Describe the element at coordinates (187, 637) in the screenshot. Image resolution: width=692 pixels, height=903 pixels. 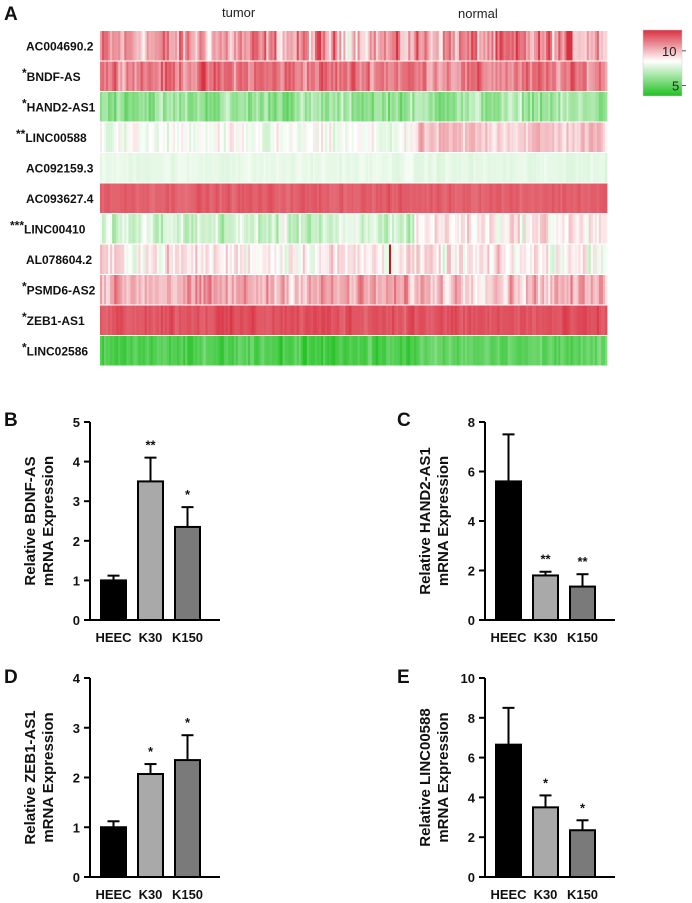
I see `x-tick-label: K150` at that location.